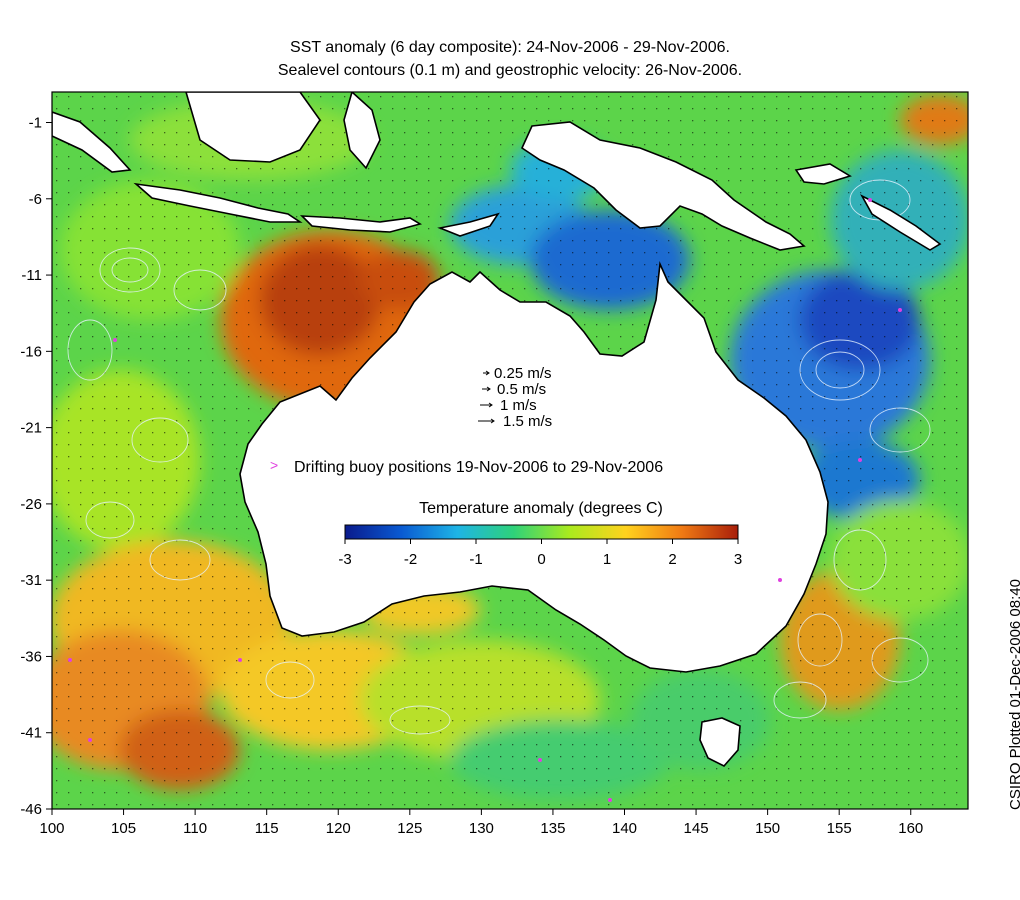 The height and width of the screenshot is (900, 1020). What do you see at coordinates (1013, 694) in the screenshot?
I see `plot-credit: CSIRO Plotted 01-Dec-2006 08:40` at bounding box center [1013, 694].